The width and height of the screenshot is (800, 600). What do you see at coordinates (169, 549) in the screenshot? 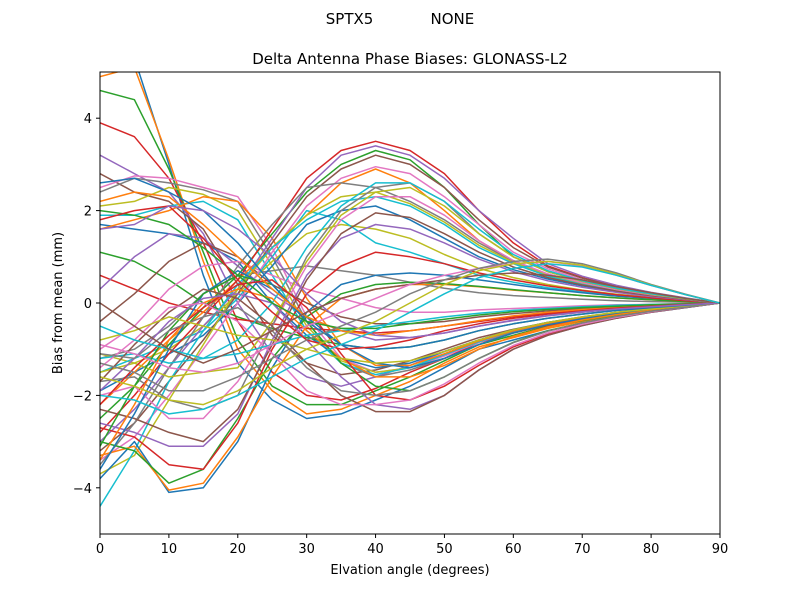
I see `x-tick-label: 10` at bounding box center [169, 549].